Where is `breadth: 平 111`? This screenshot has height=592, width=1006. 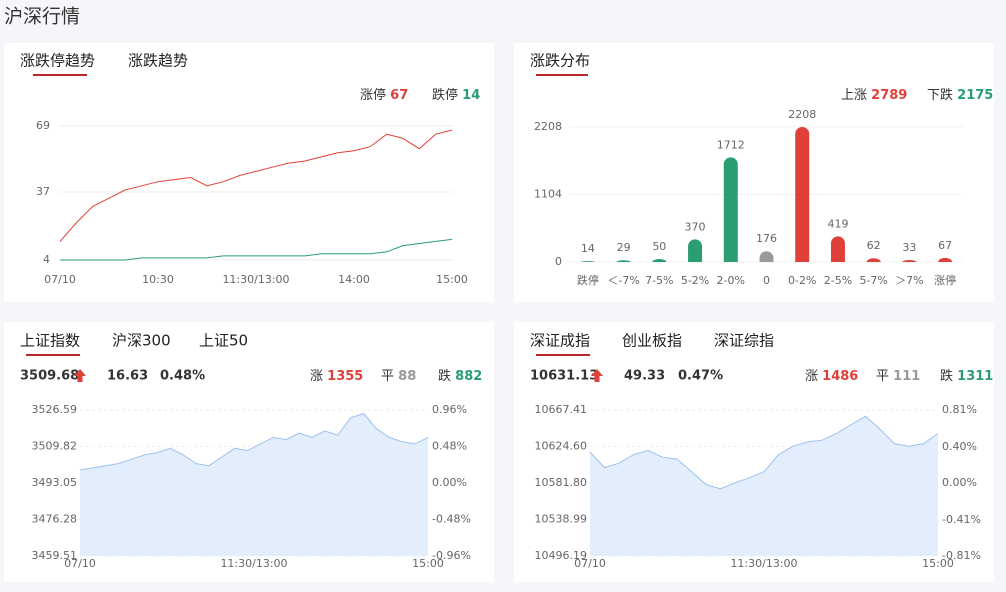
breadth: 平 111 is located at coordinates (898, 376).